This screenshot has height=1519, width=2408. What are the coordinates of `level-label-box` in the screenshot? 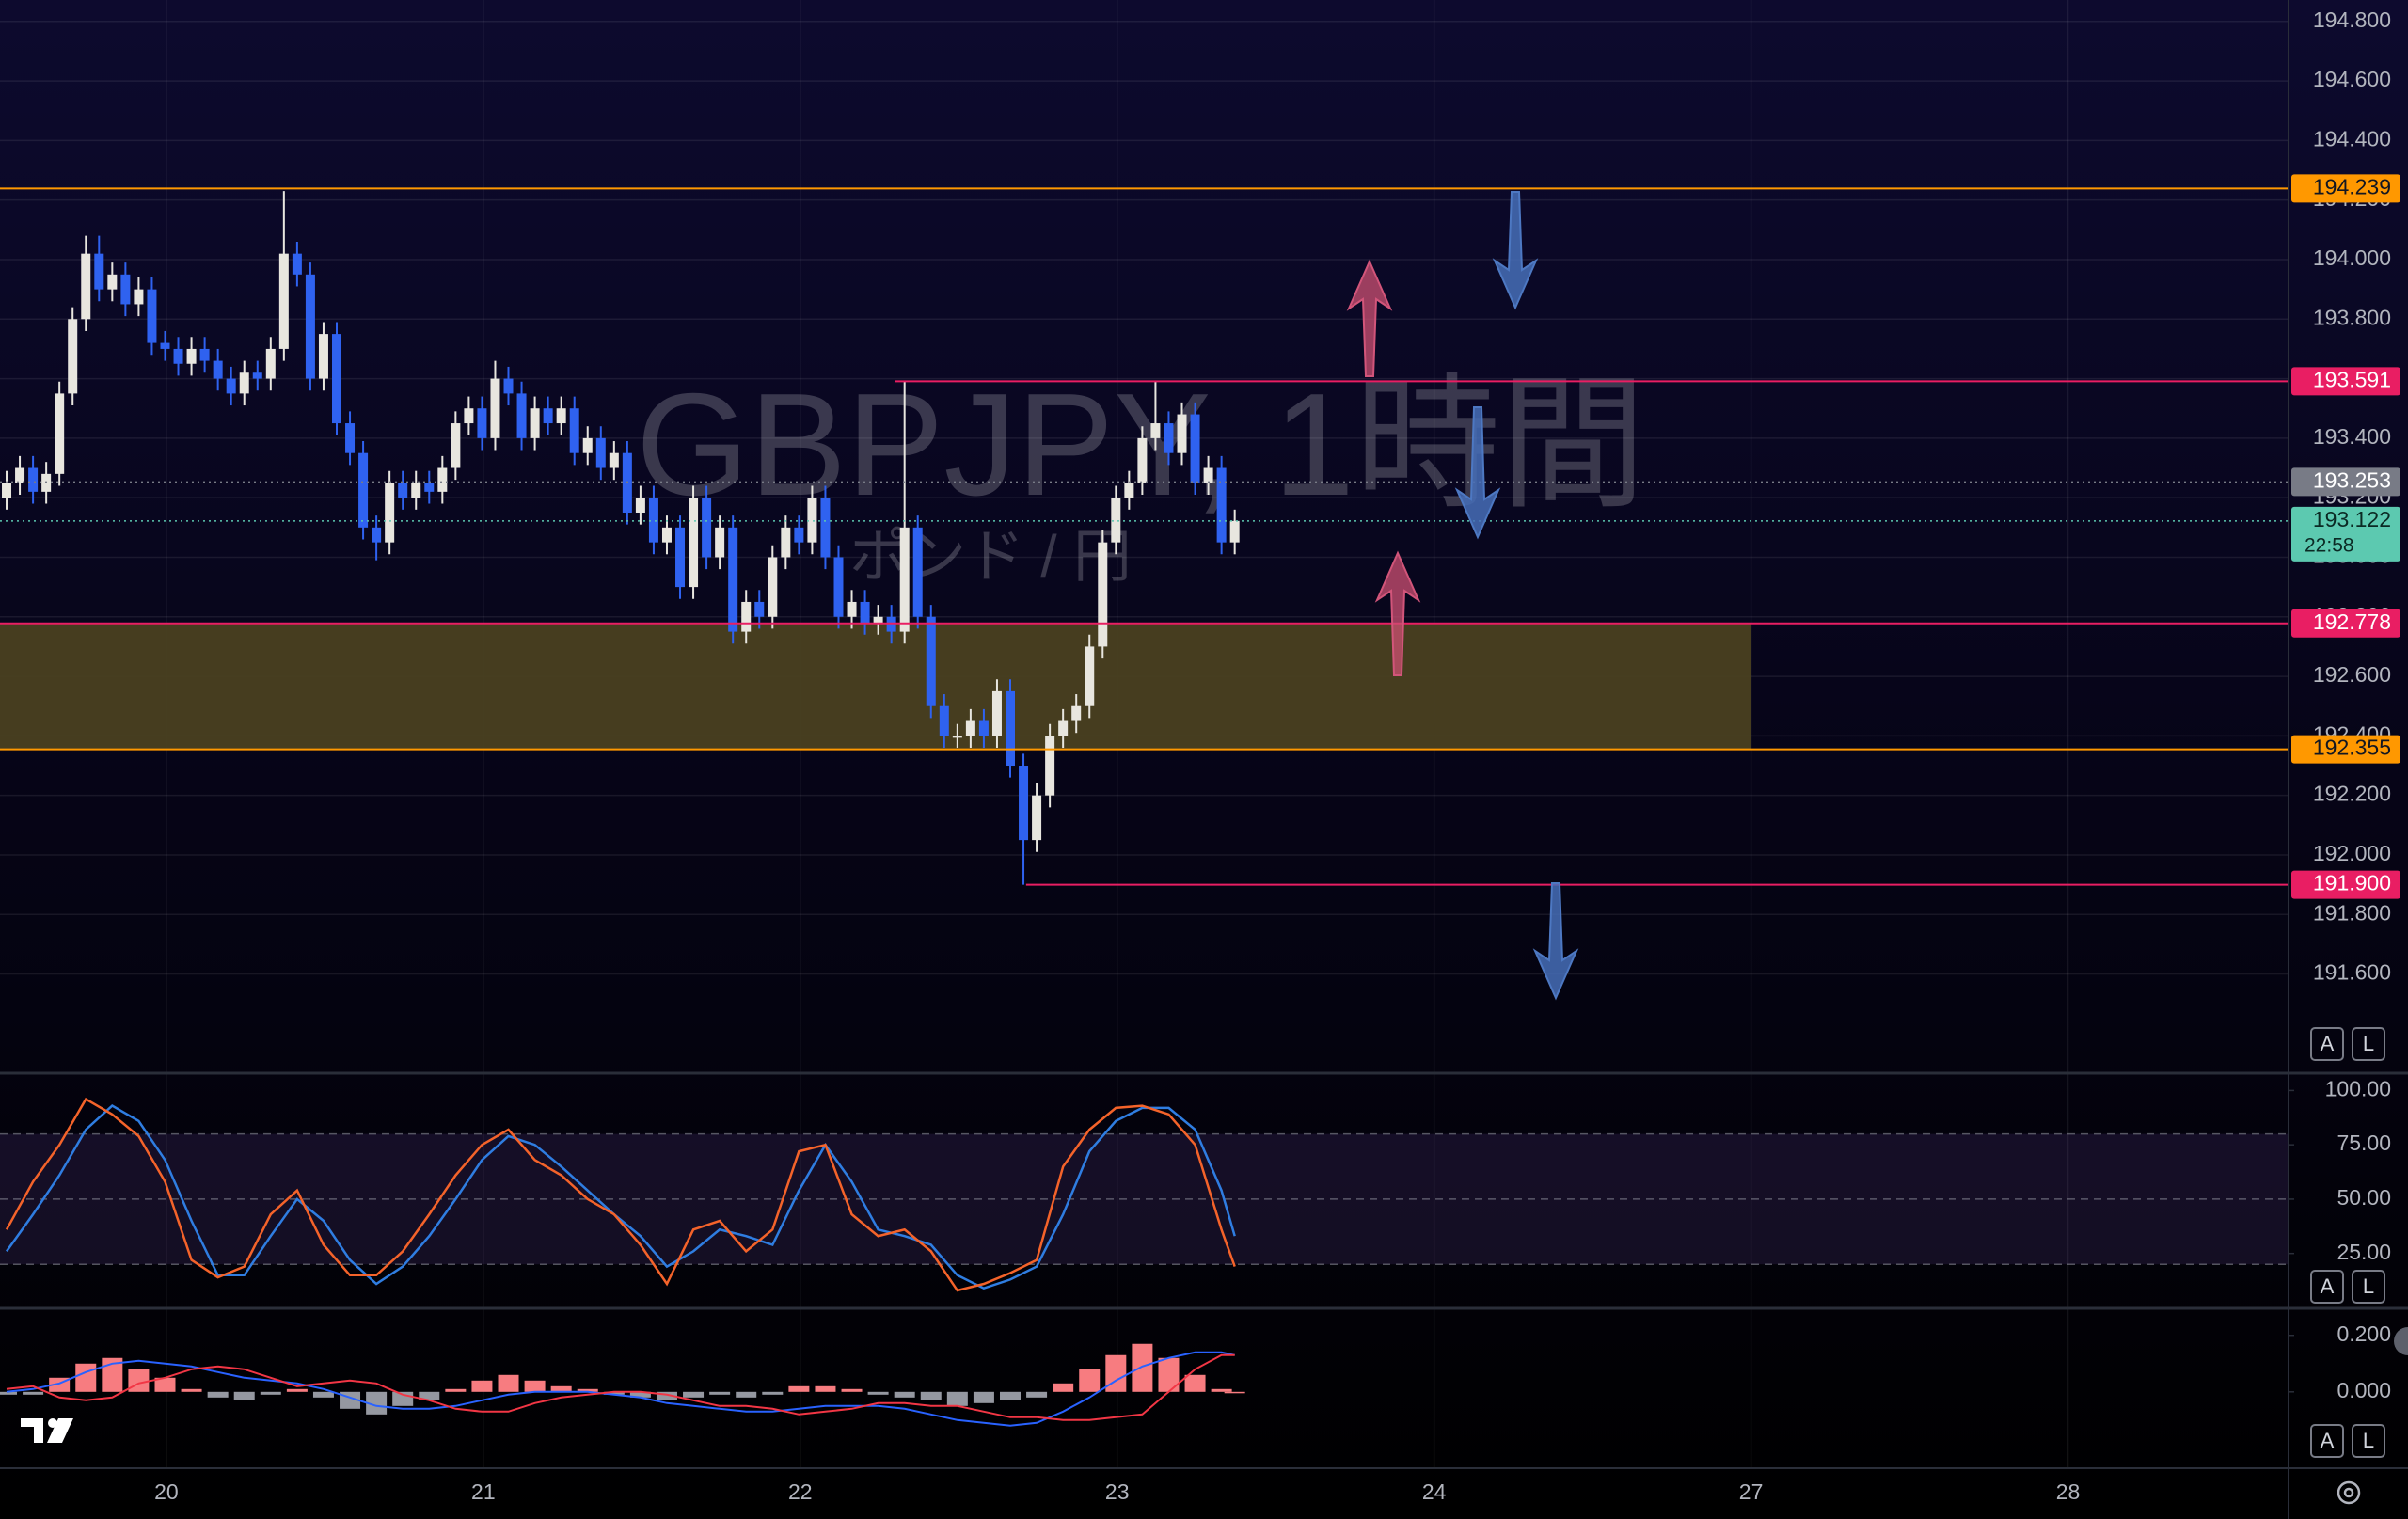 It's located at (2345, 623).